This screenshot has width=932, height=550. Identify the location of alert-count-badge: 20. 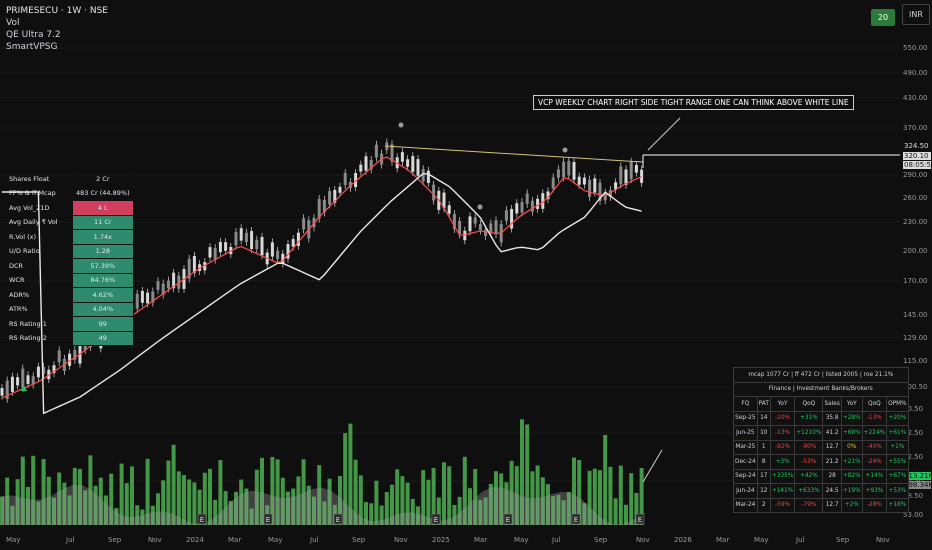
(883, 17).